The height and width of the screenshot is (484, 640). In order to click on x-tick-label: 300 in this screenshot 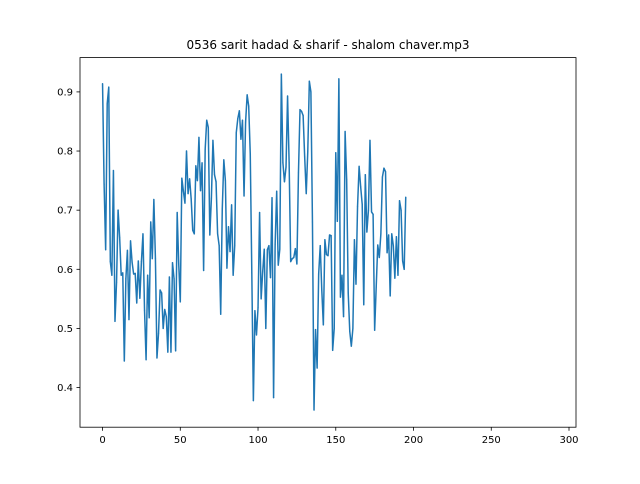, I will do `click(568, 440)`.